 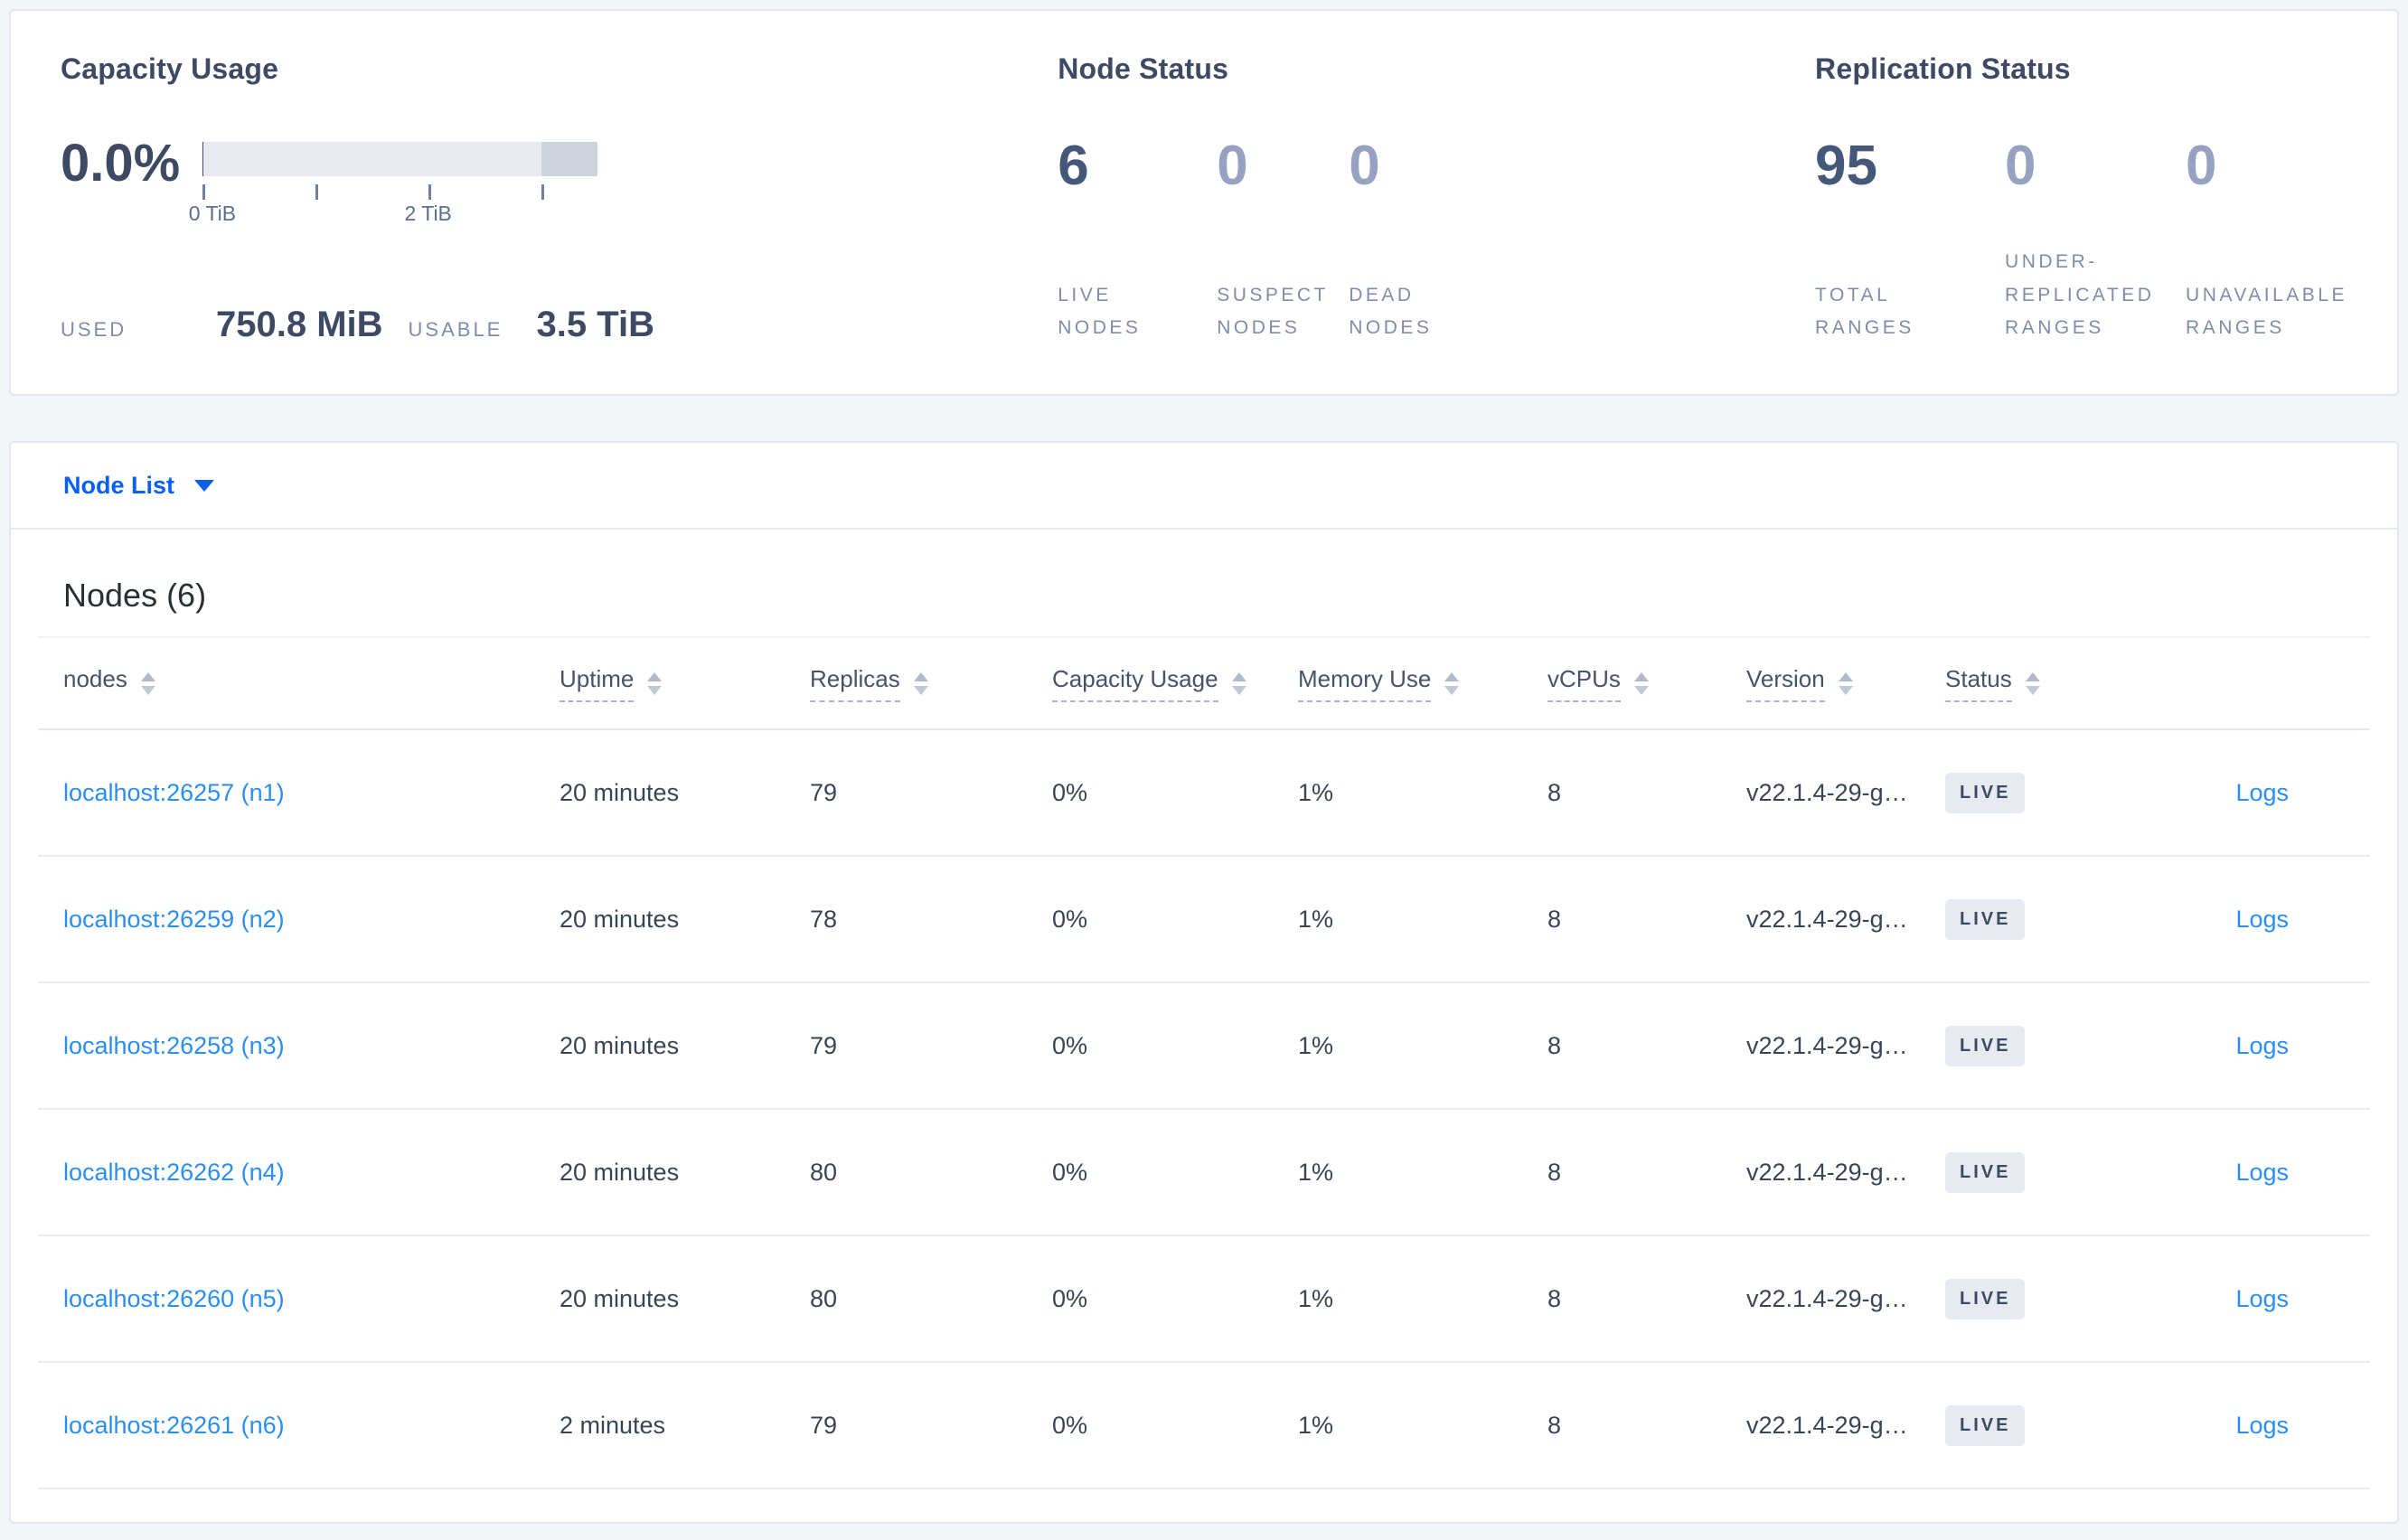 I want to click on column-header-vcpus: vCPUs, so click(x=1646, y=683).